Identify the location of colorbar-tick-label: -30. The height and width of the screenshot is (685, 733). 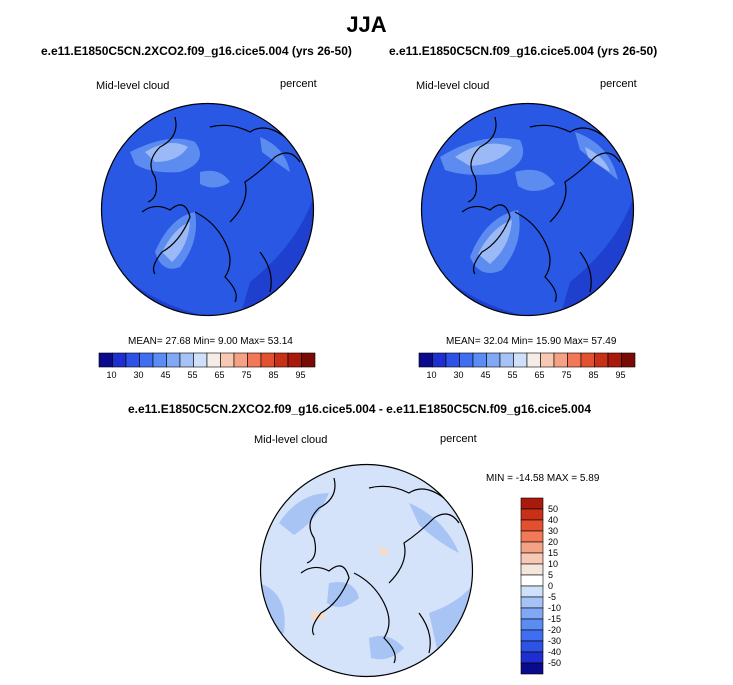
(555, 641).